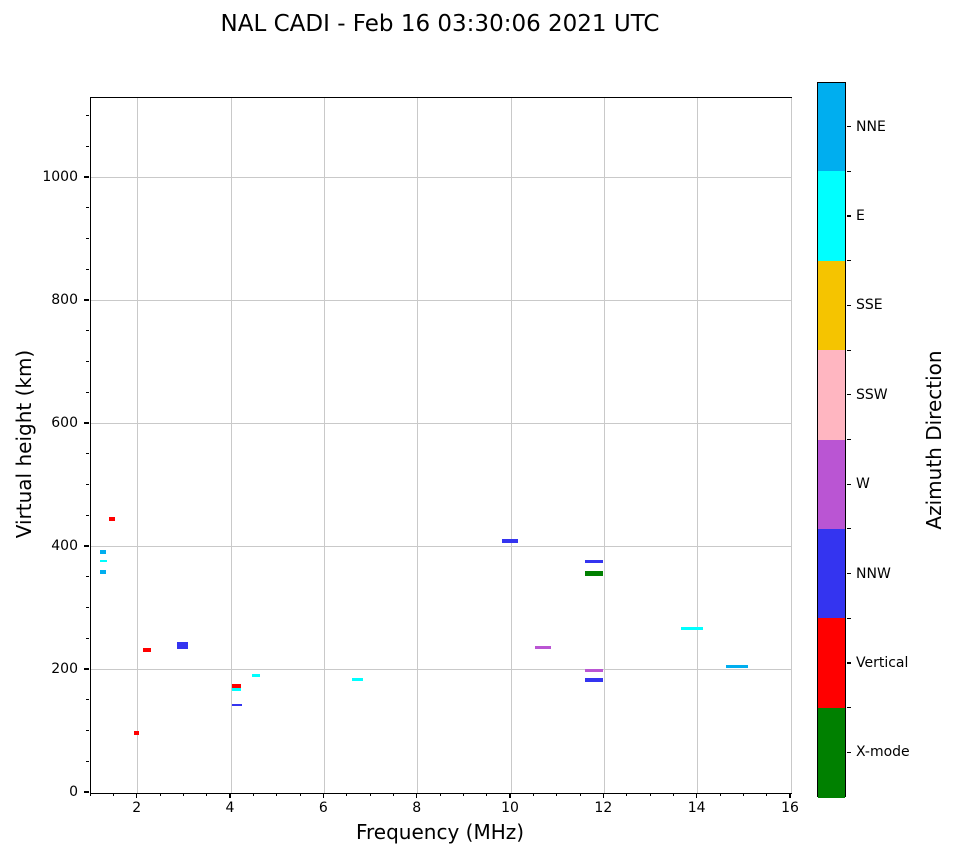 The image size is (958, 857). I want to click on colorbar-category-label: X-mode, so click(883, 752).